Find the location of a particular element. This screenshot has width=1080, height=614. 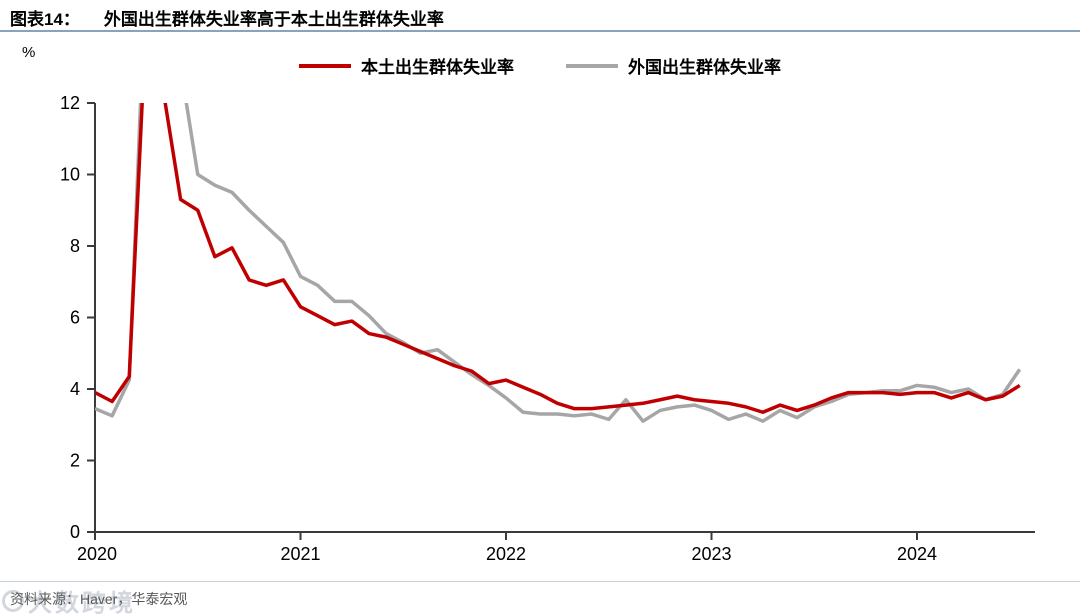

title-underline is located at coordinates (540, 31).